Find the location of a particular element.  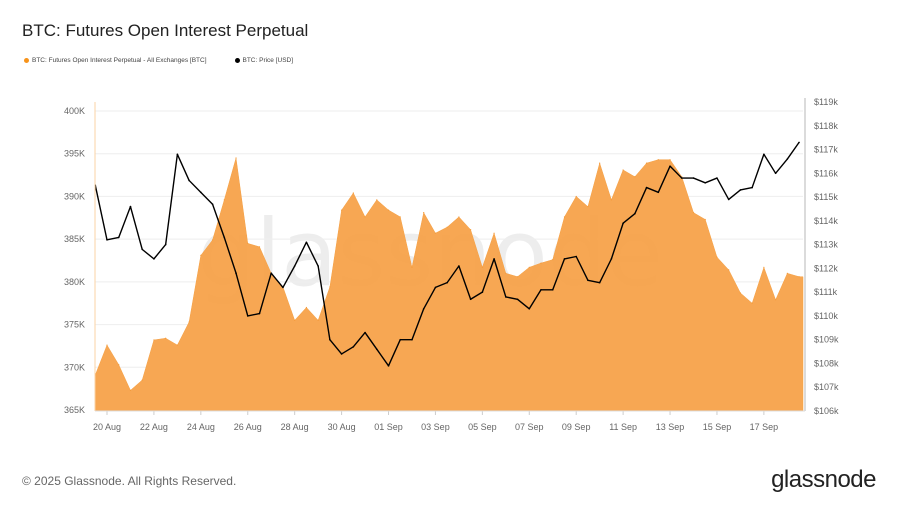

y-right-tick-label: $114k is located at coordinates (826, 221).